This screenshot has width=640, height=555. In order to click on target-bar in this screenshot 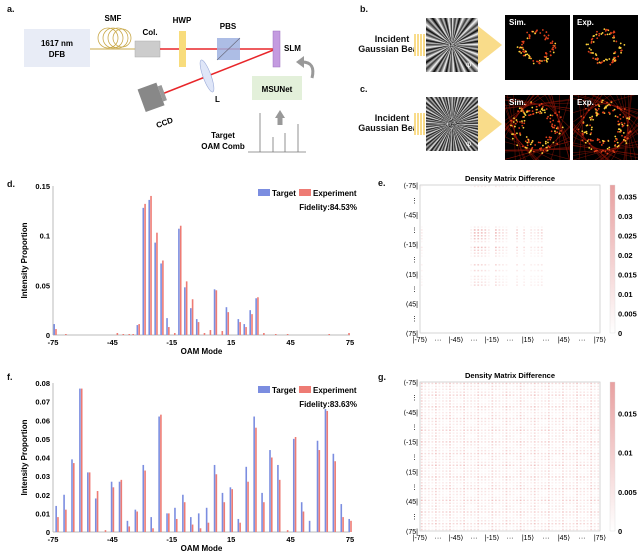, I will do `click(317, 486)`.